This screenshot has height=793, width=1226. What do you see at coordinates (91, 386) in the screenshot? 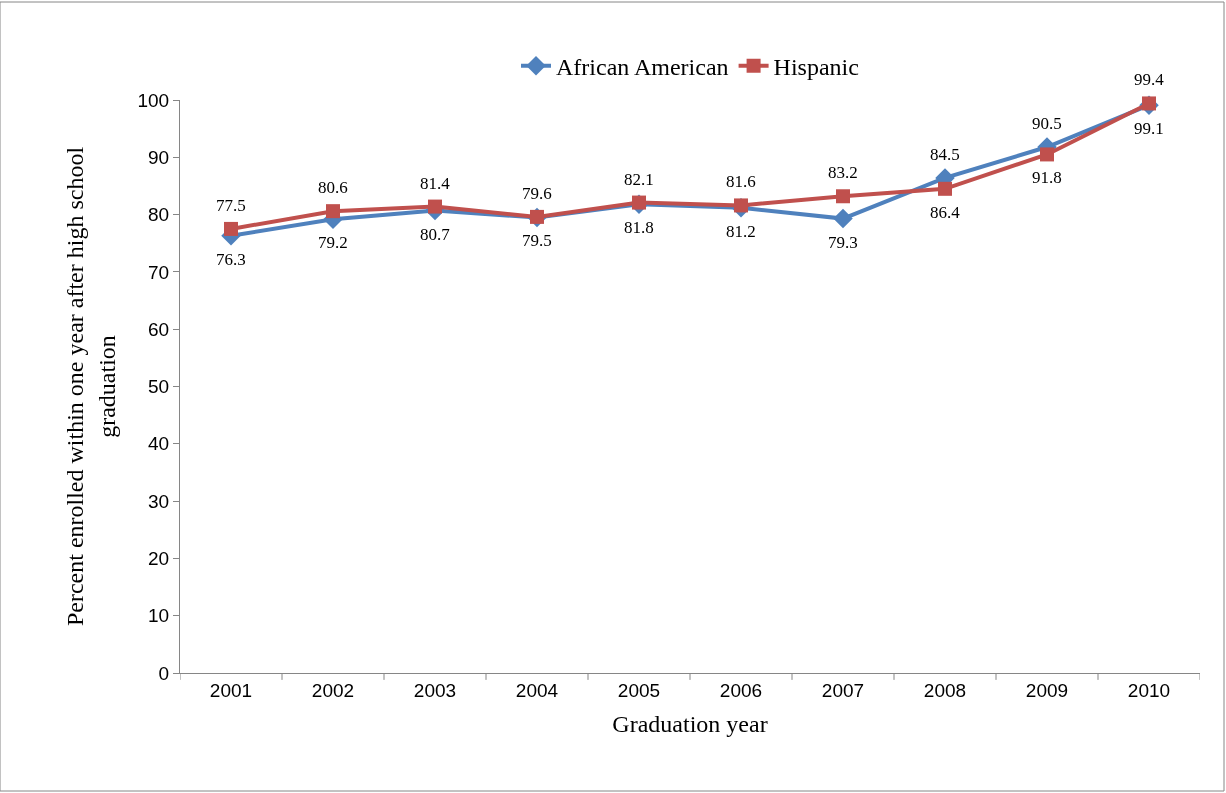
I see `y-axis-title: Percent enrolled within one year after high school graduation` at bounding box center [91, 386].